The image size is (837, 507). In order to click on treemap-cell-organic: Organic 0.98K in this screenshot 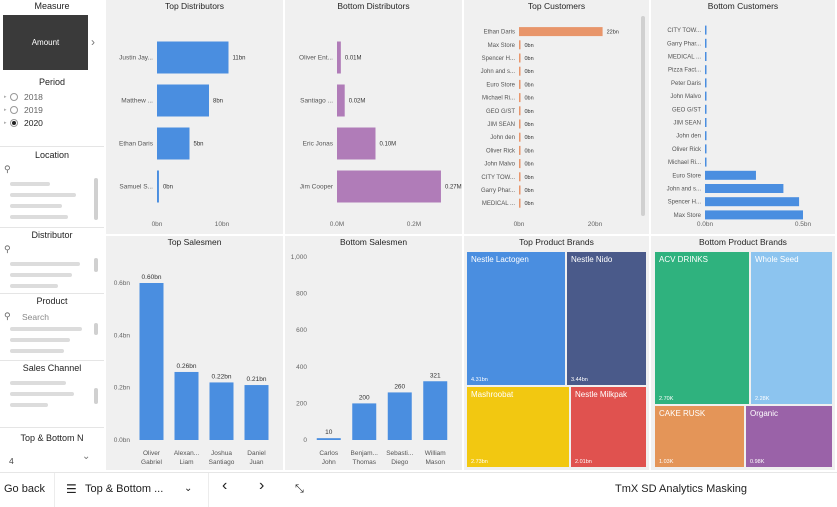, I will do `click(789, 436)`.